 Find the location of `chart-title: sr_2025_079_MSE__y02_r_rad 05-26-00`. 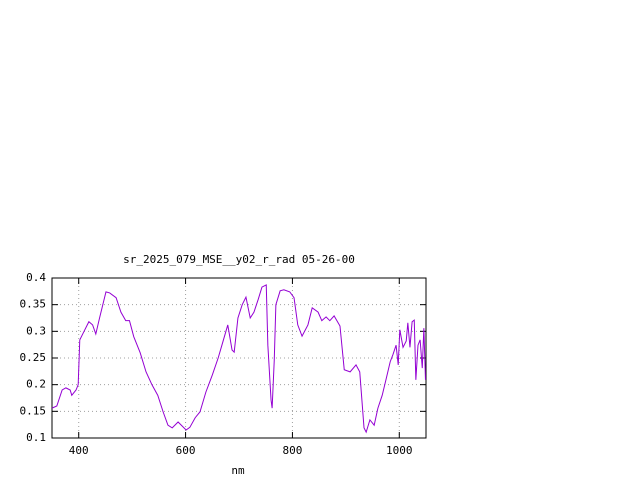

chart-title: sr_2025_079_MSE__y02_r_rad 05-26-00 is located at coordinates (239, 259).